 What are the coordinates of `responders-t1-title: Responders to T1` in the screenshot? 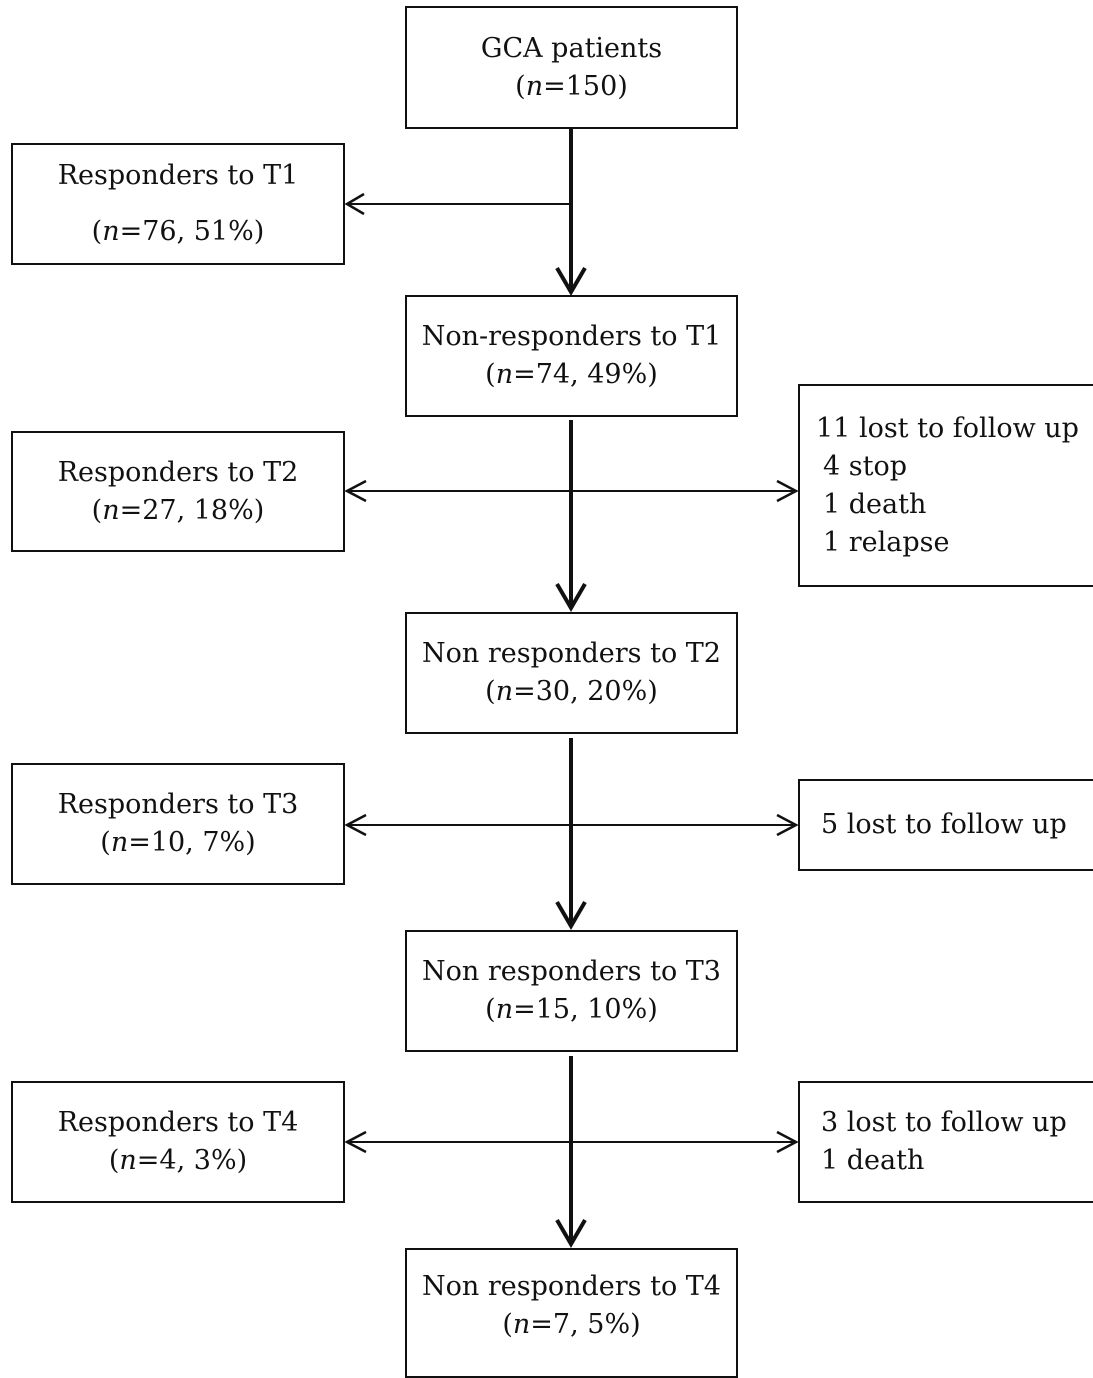 It's located at (178, 175).